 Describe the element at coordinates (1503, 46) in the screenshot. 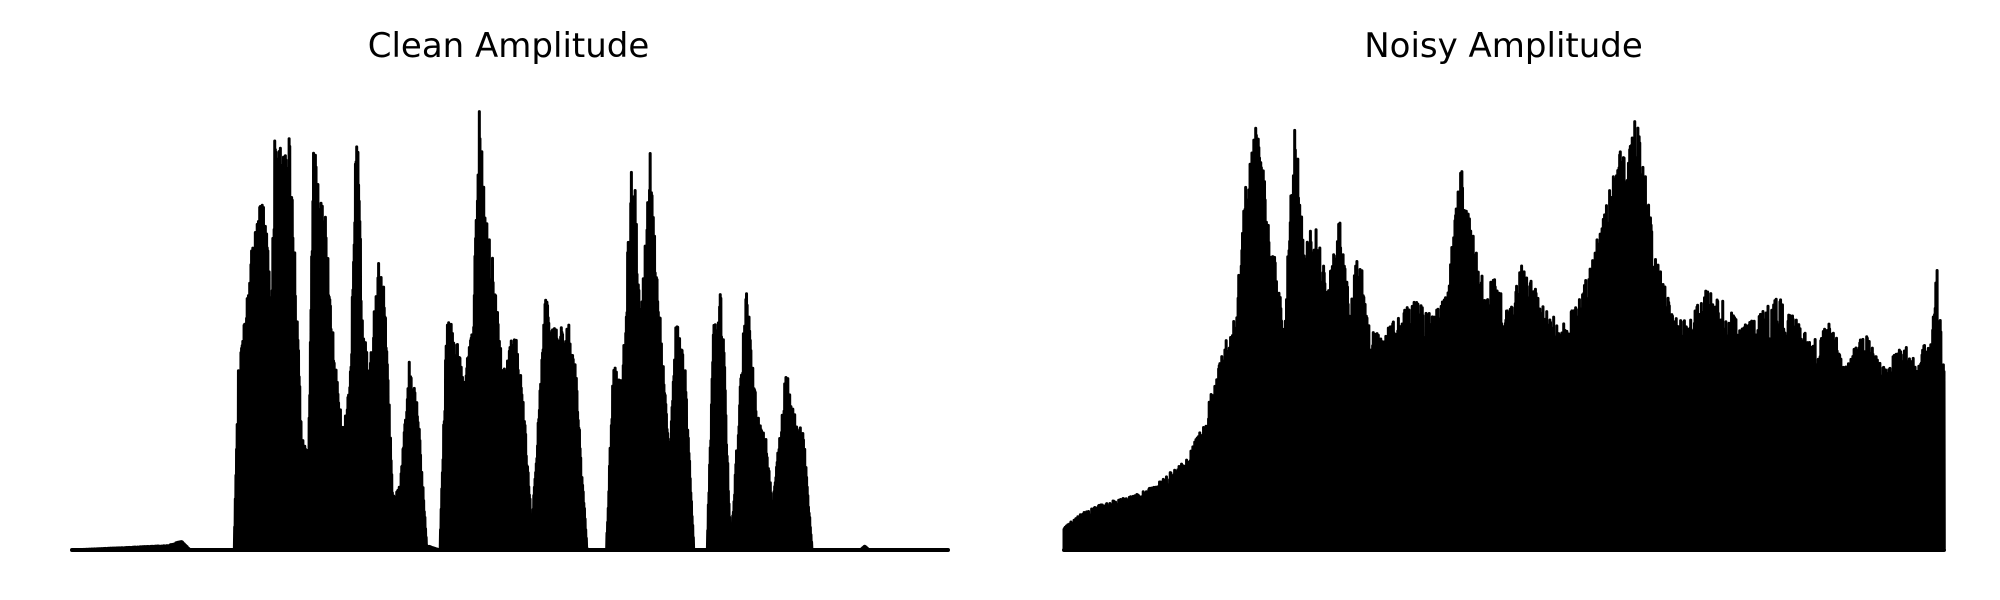

I see `chart-title: Noisy Amplitude` at that location.